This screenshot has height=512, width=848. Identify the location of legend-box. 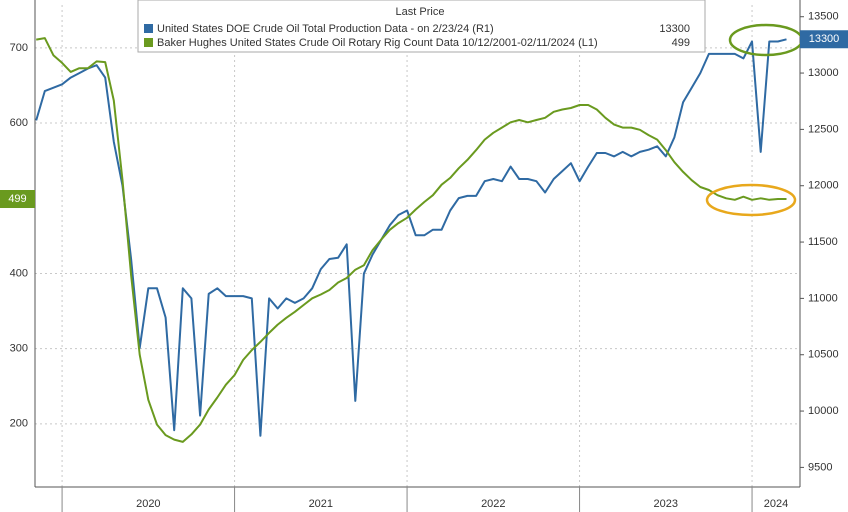
(421, 26).